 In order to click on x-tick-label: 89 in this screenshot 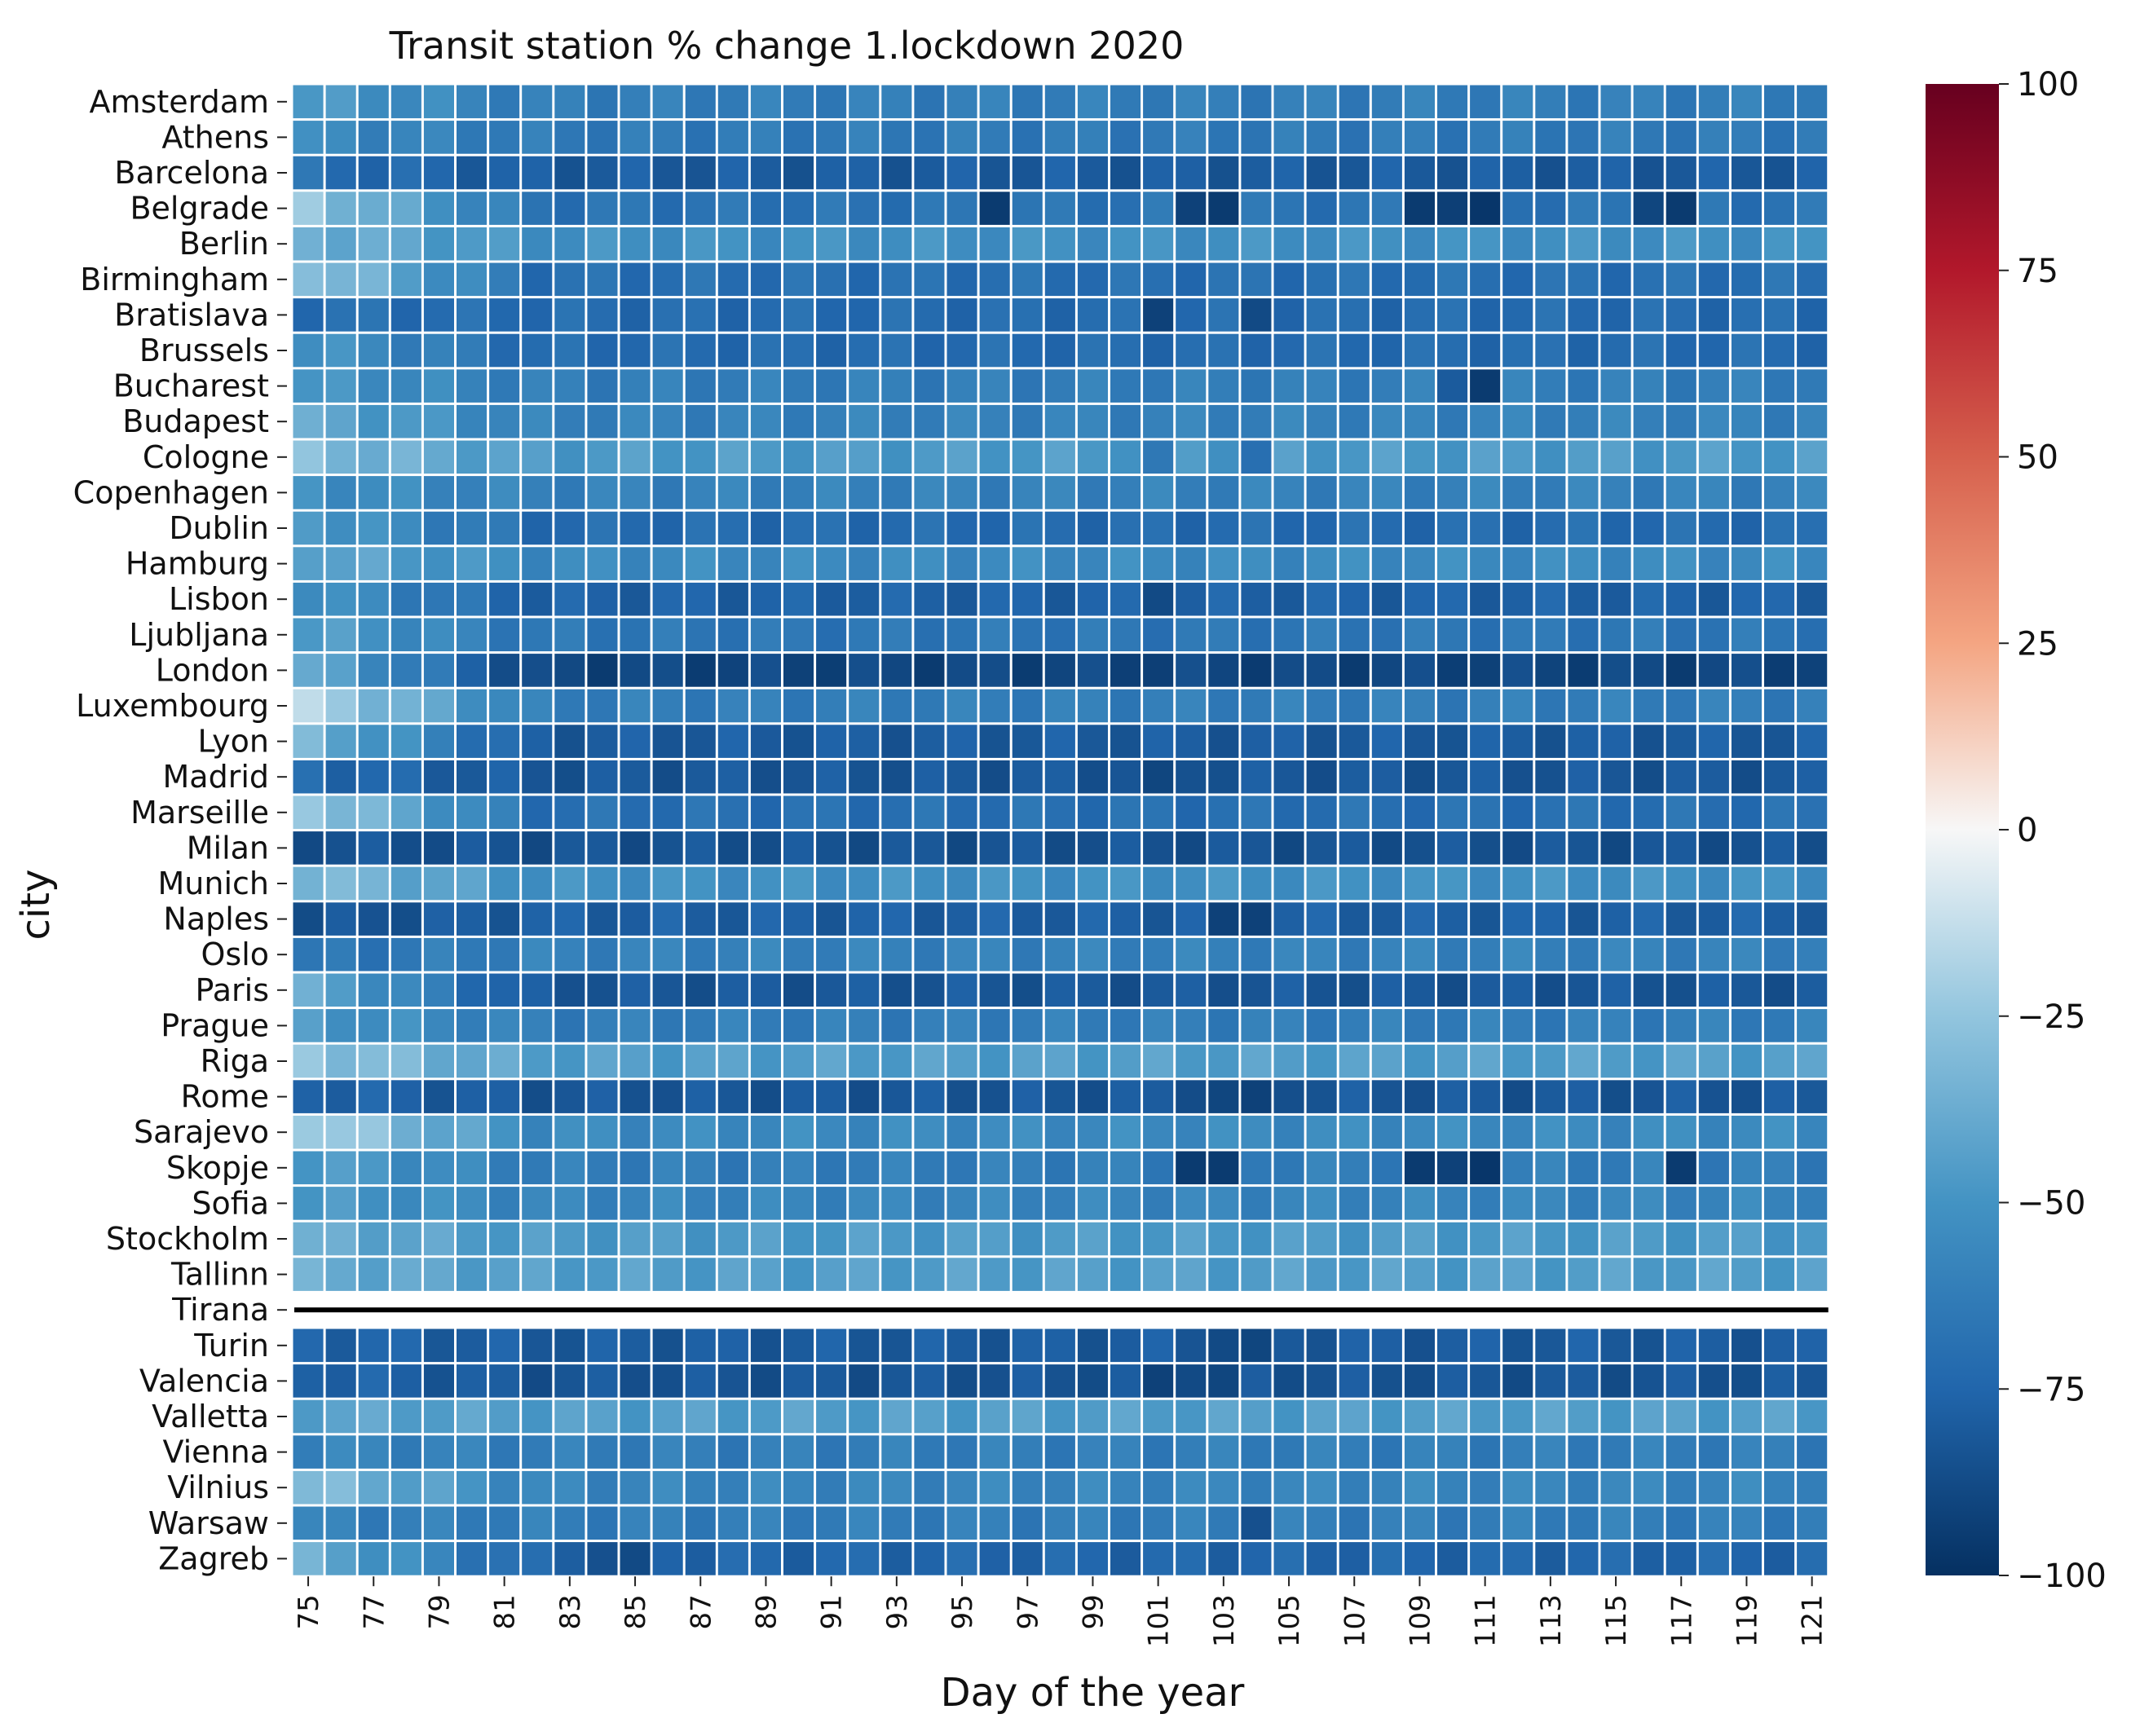, I will do `click(766, 1611)`.